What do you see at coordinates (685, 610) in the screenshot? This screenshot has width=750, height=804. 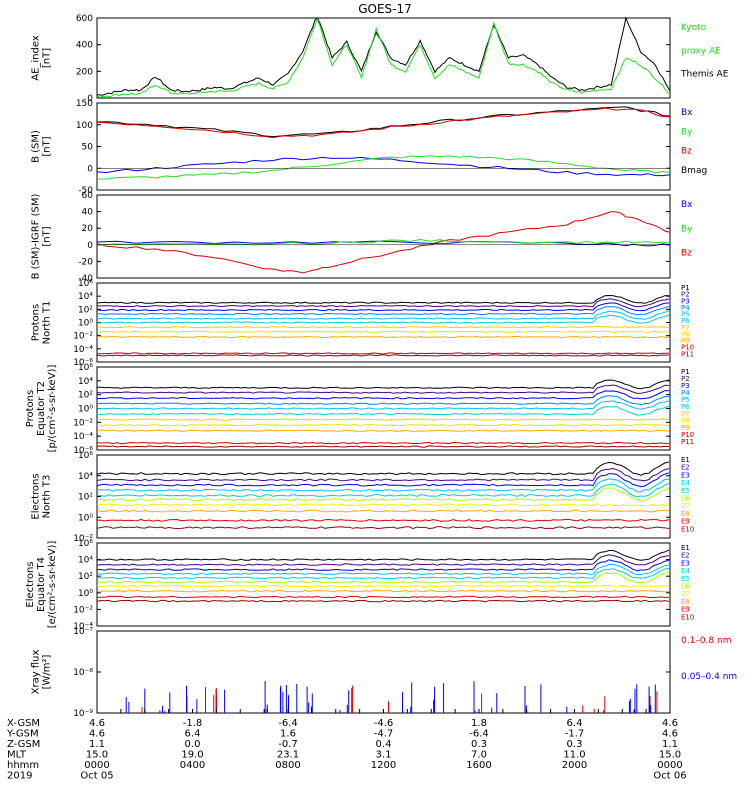 I see `legend-entry: E9` at bounding box center [685, 610].